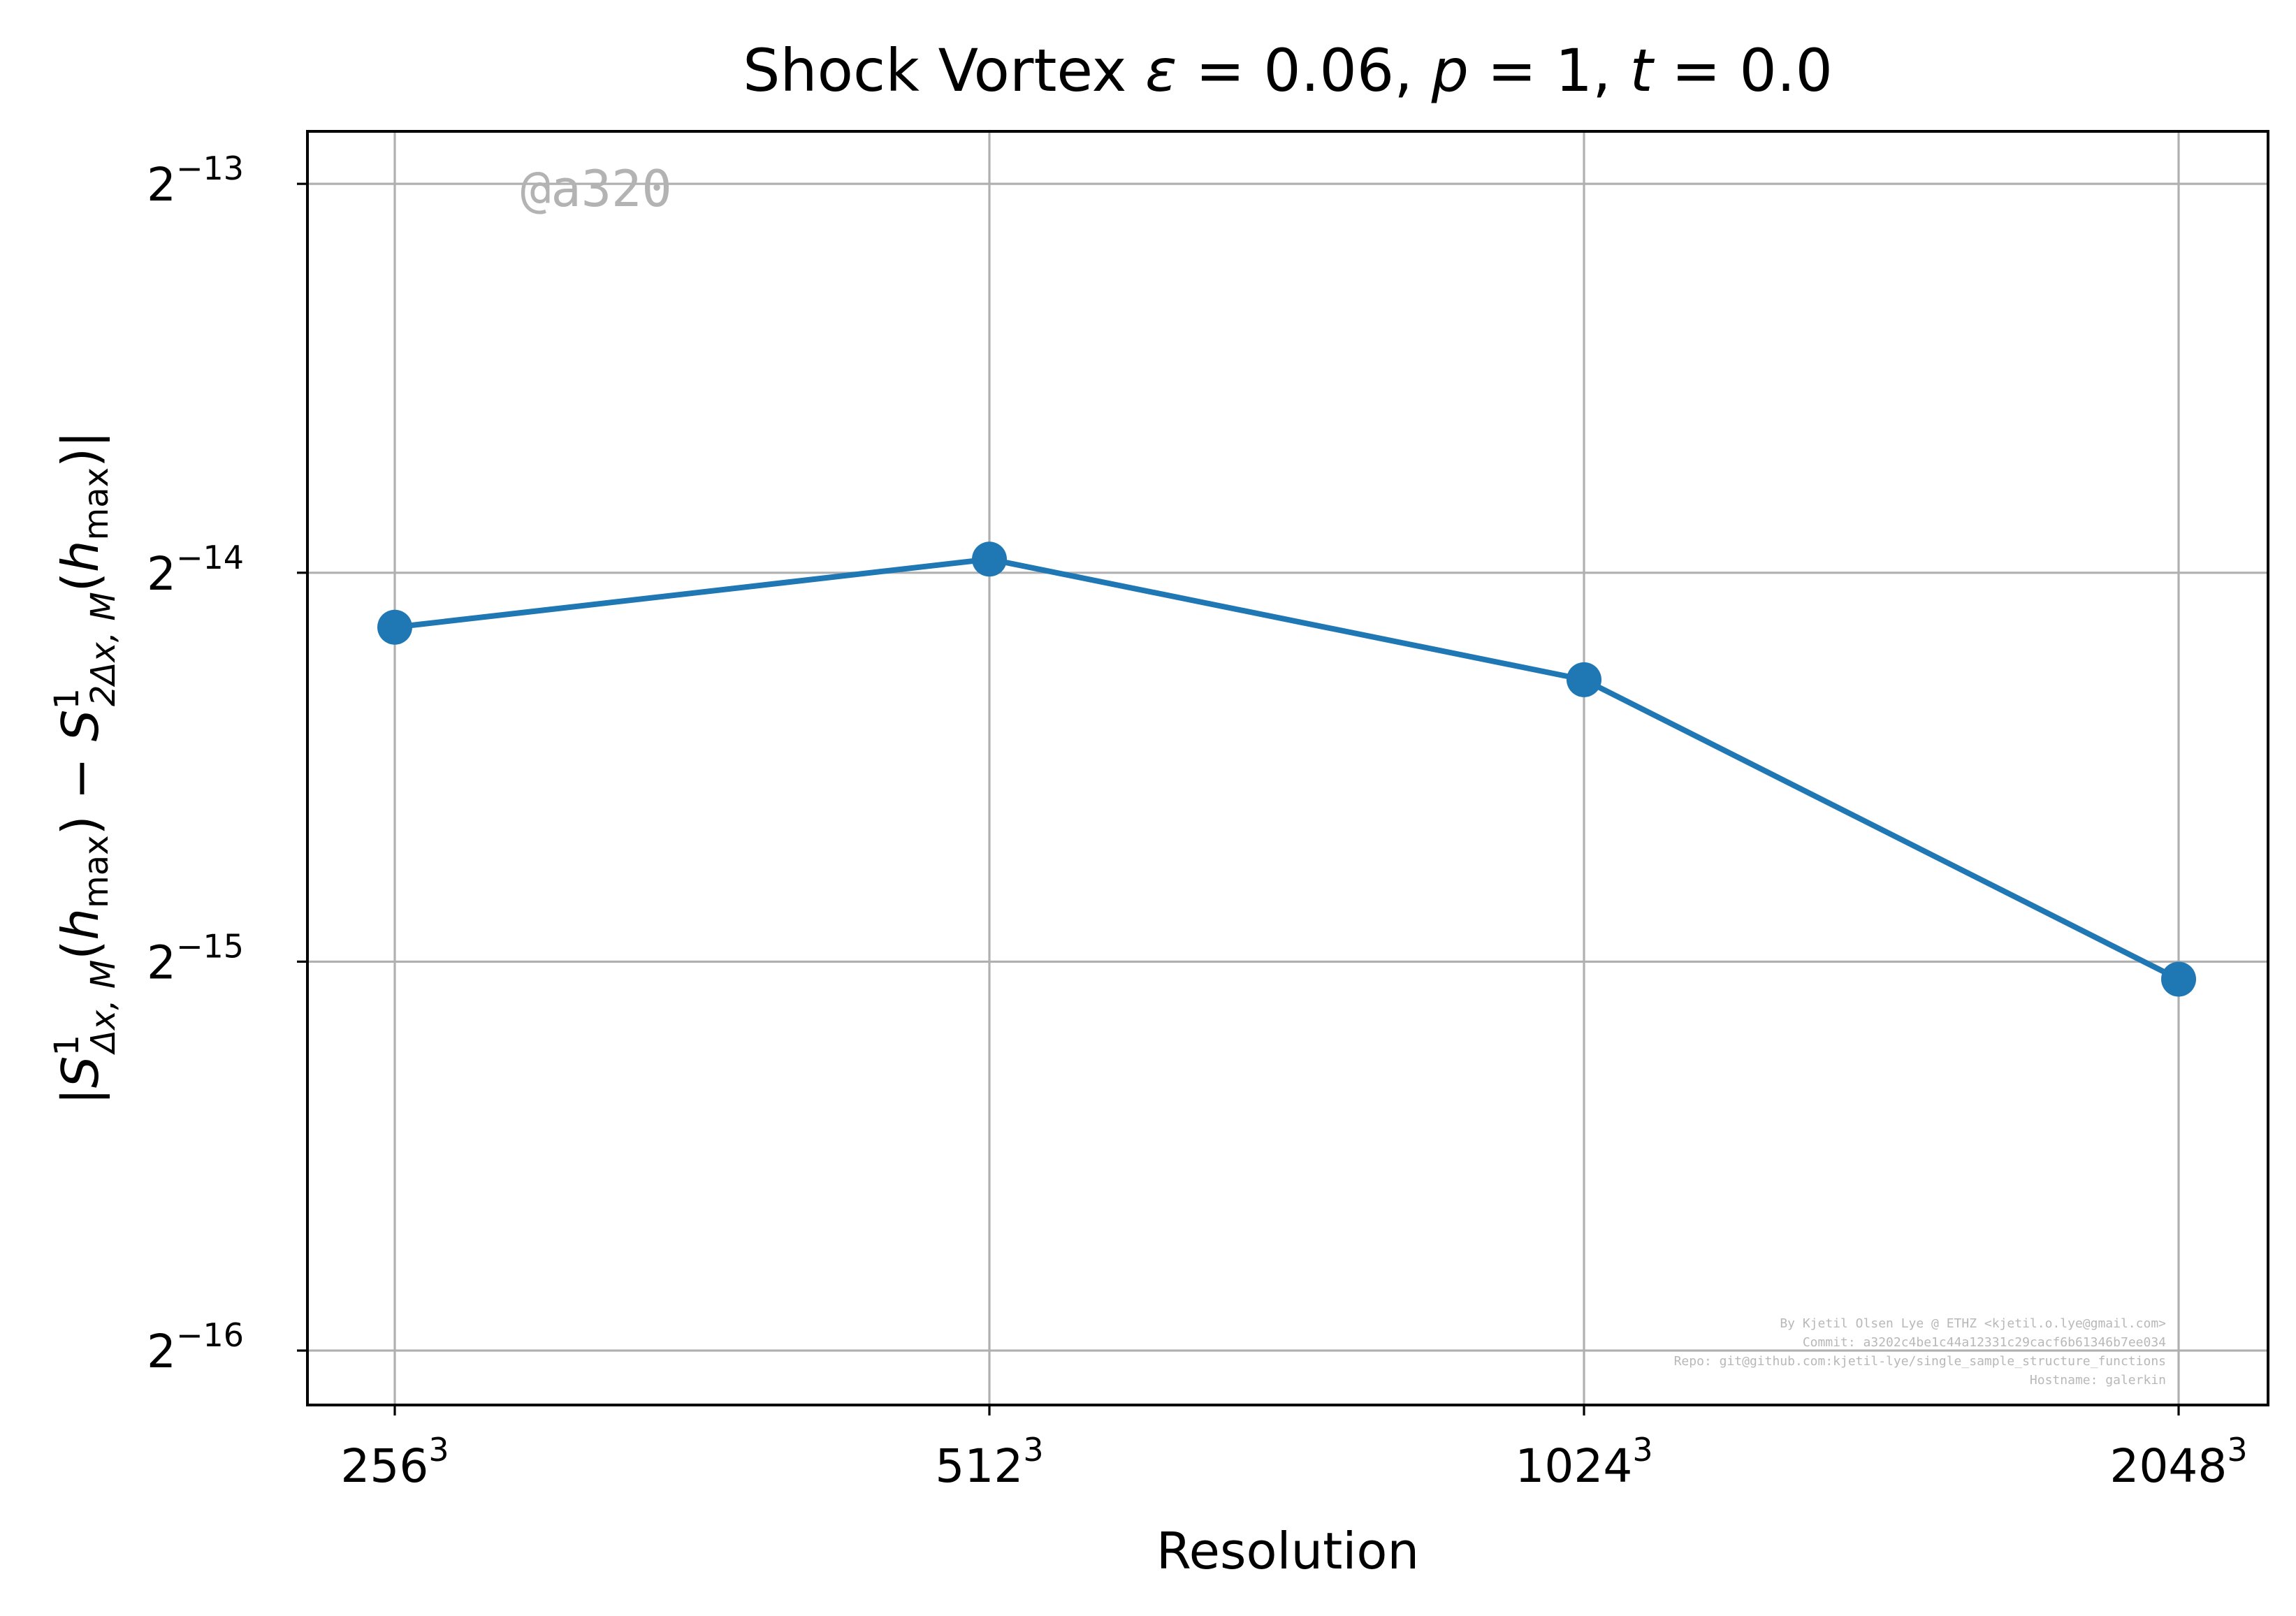 The width and height of the screenshot is (2296, 1616). I want to click on y-axis: 2−16 2−15 2−14 2−13, so click(227, 764).